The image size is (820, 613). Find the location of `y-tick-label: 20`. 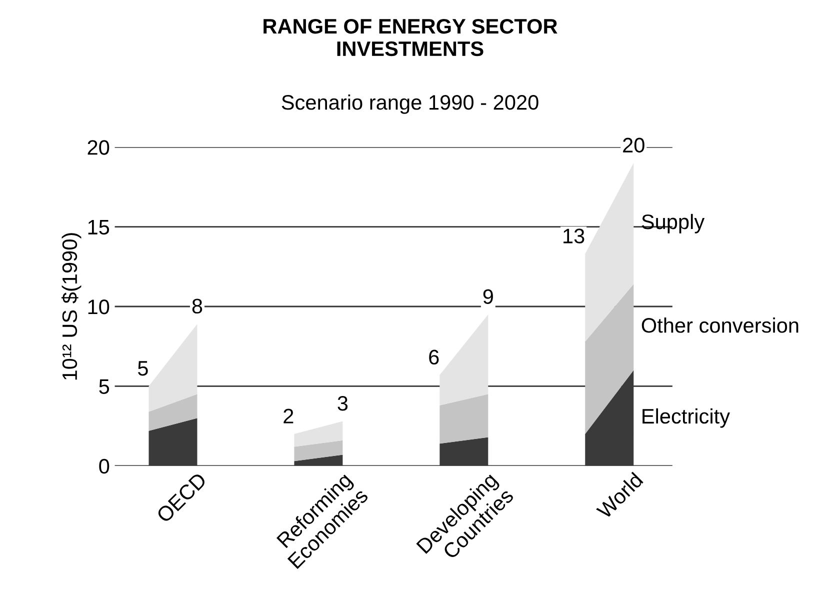

y-tick-label: 20 is located at coordinates (99, 147).